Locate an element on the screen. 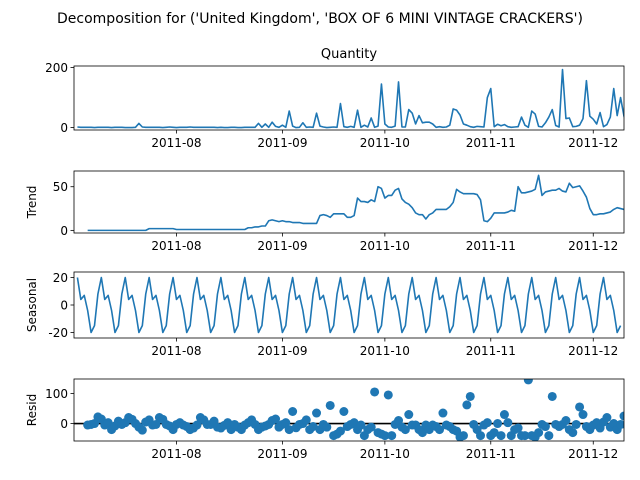  y-tick-label: -20 is located at coordinates (58, 333).